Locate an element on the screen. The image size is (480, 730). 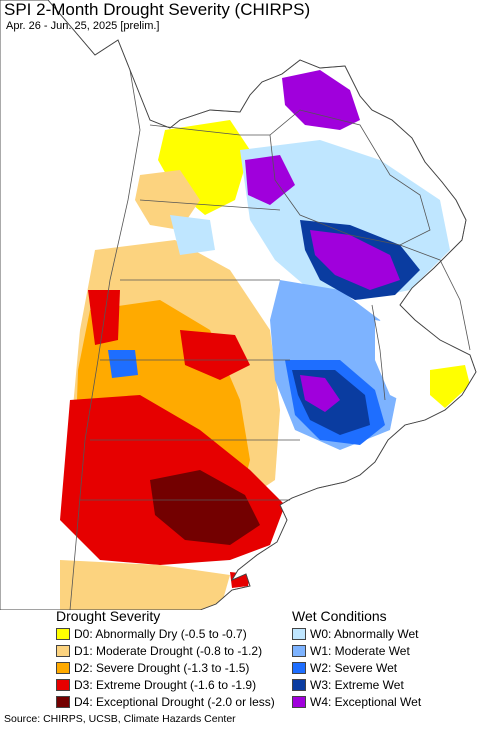
wet-legend-label: W1: Moderate Wet is located at coordinates (360, 650).